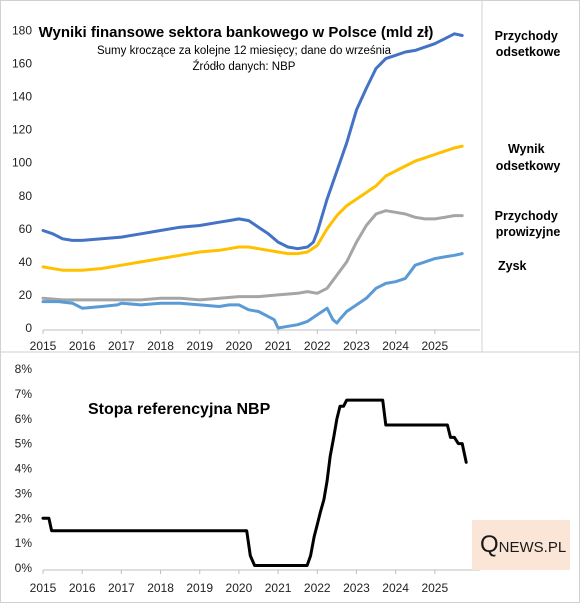  I want to click on logo-q: Q, so click(489, 544).